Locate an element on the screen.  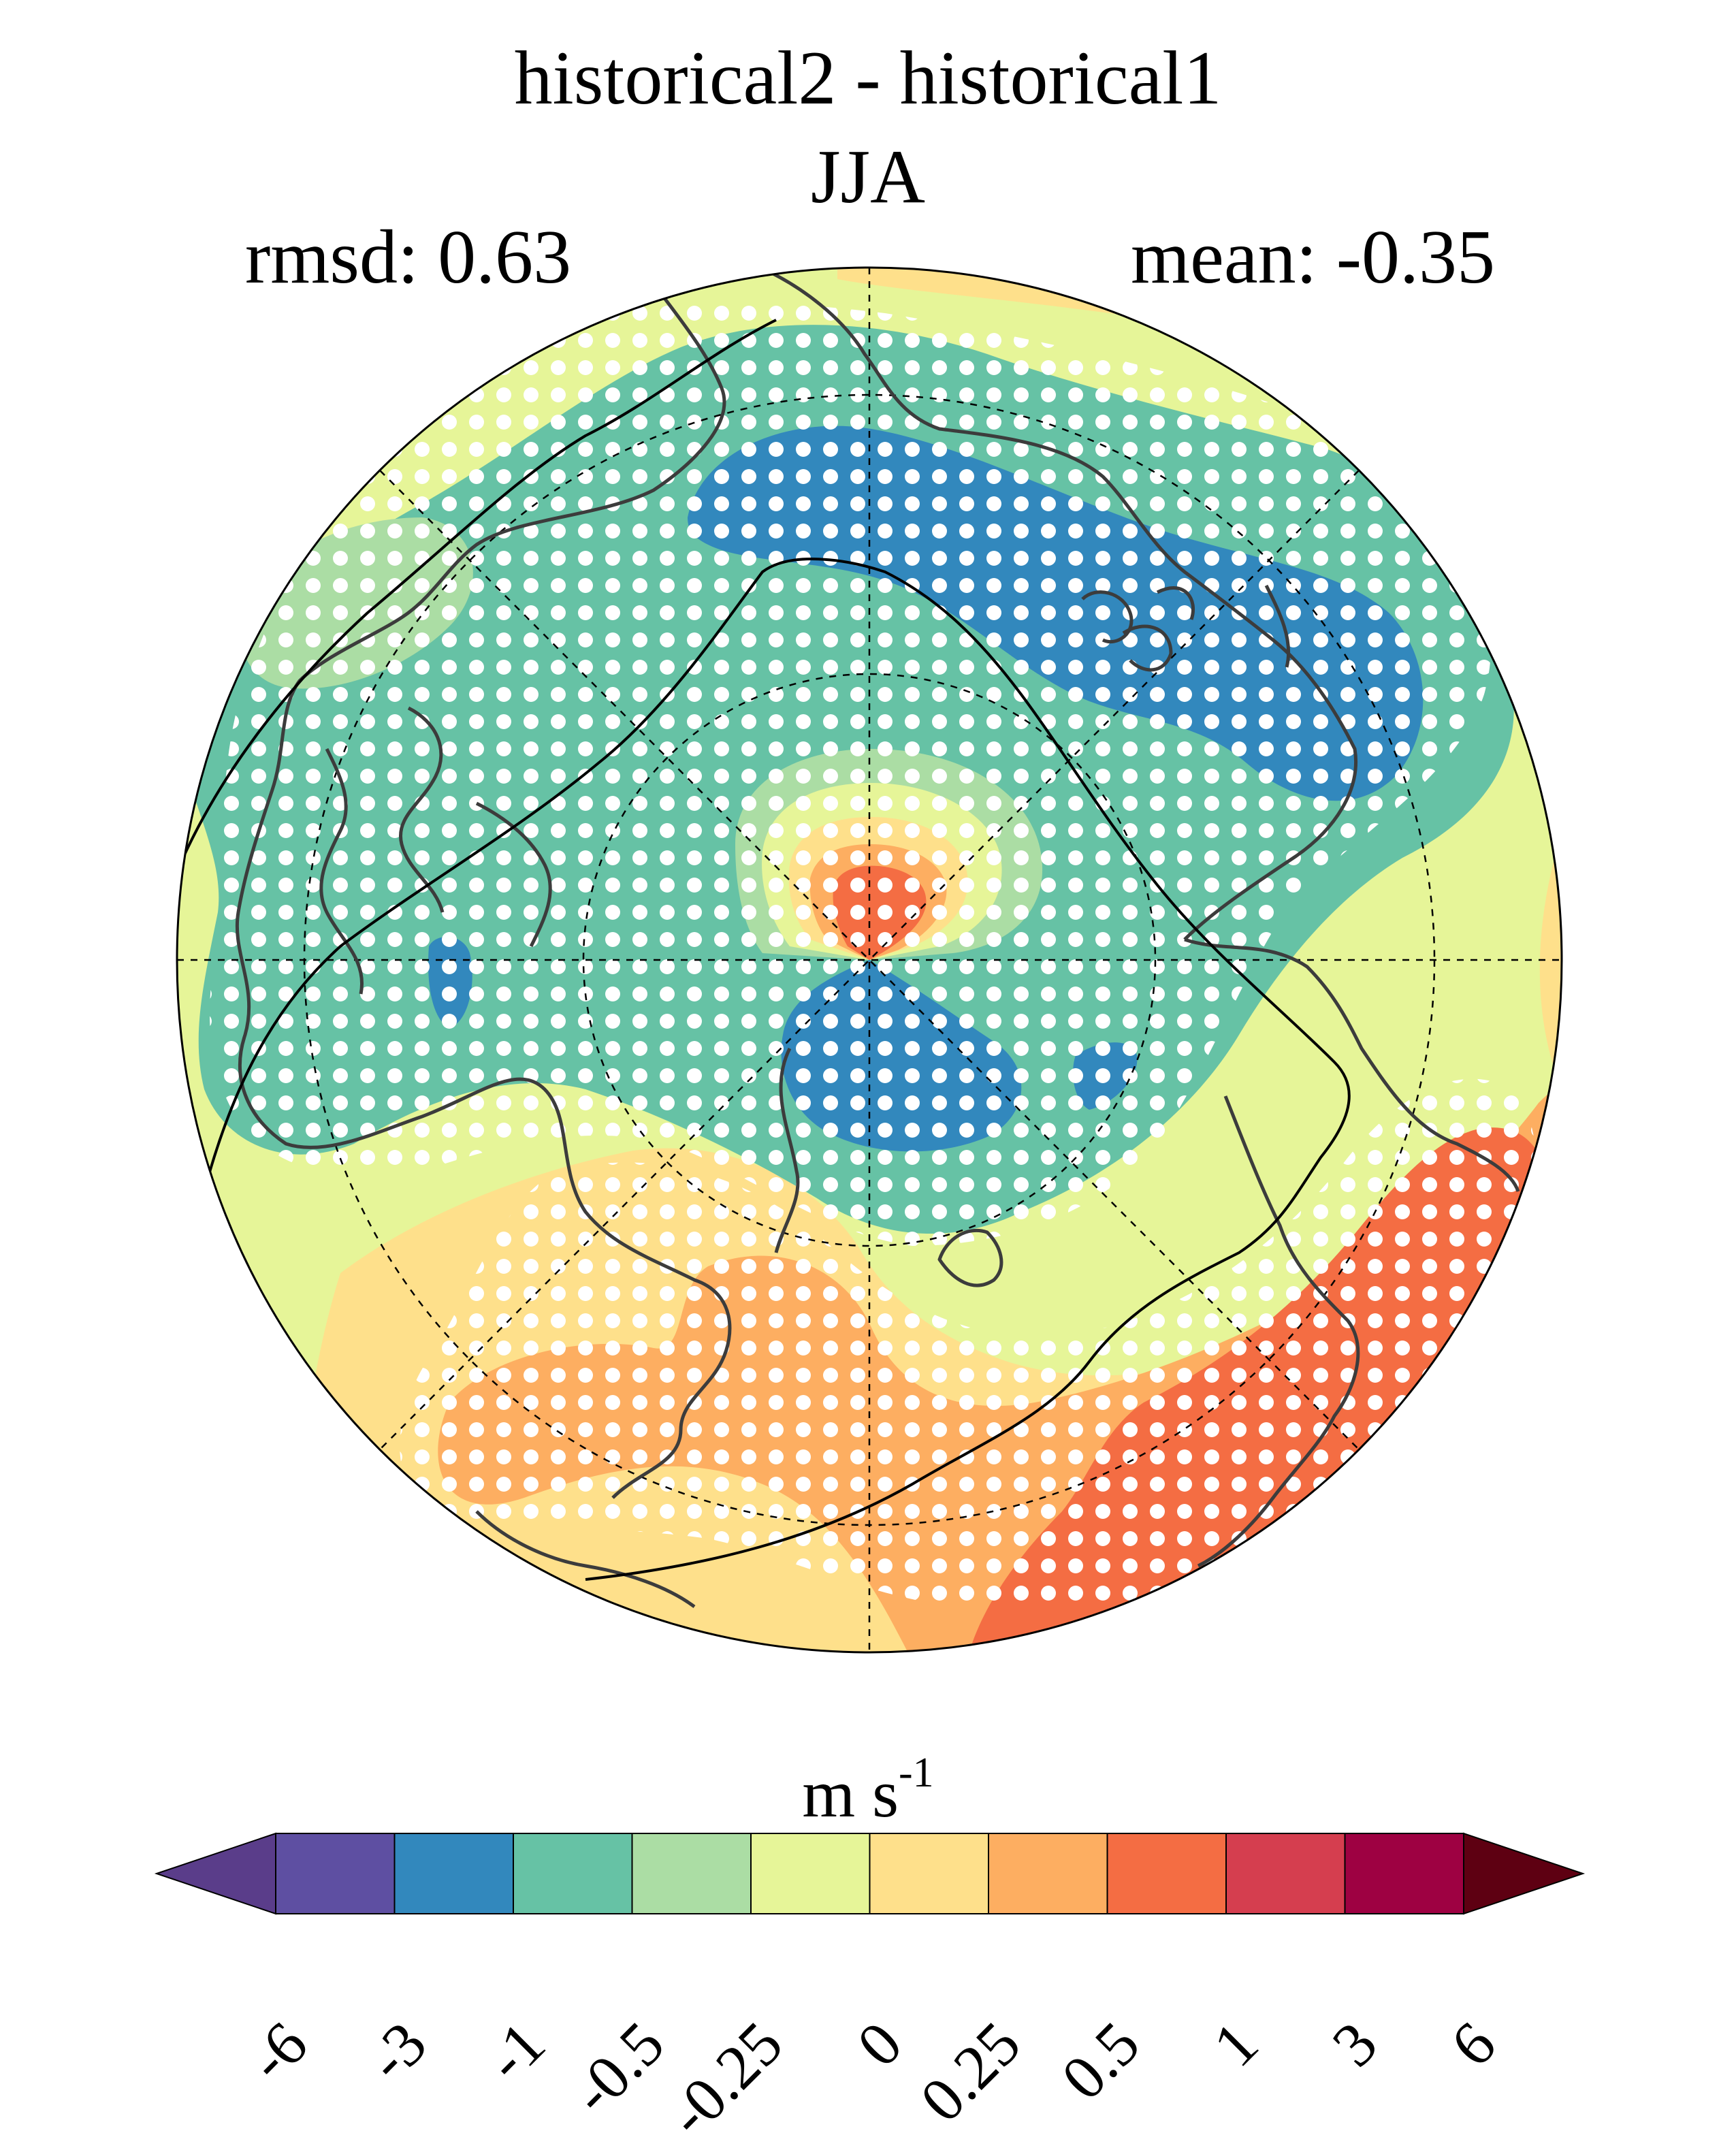
colorbar-tick-label: 0.25 is located at coordinates (970, 2071).